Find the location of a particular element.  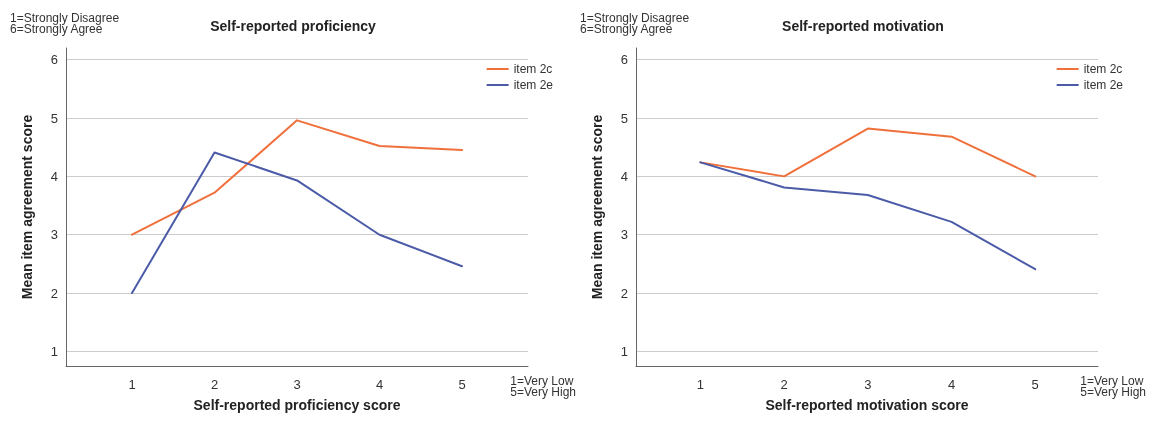

chart-title: Self-reported proficiency is located at coordinates (293, 26).